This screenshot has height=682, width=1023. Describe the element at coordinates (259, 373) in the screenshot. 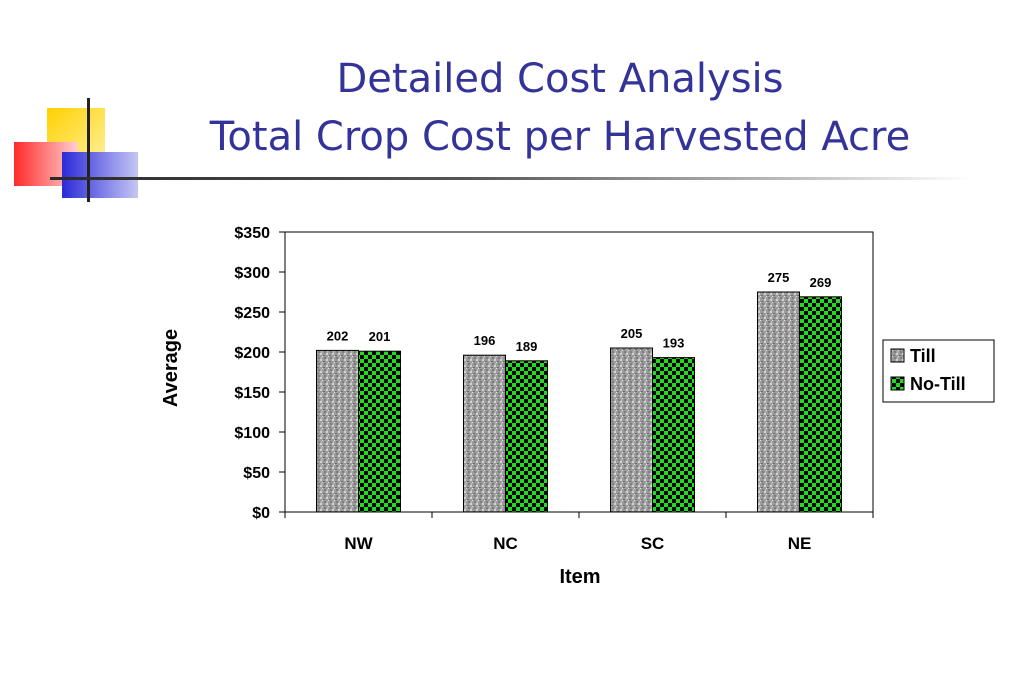

I see `y-axis: $0 $50 $100 $150 $200 $250 $300 $350` at that location.